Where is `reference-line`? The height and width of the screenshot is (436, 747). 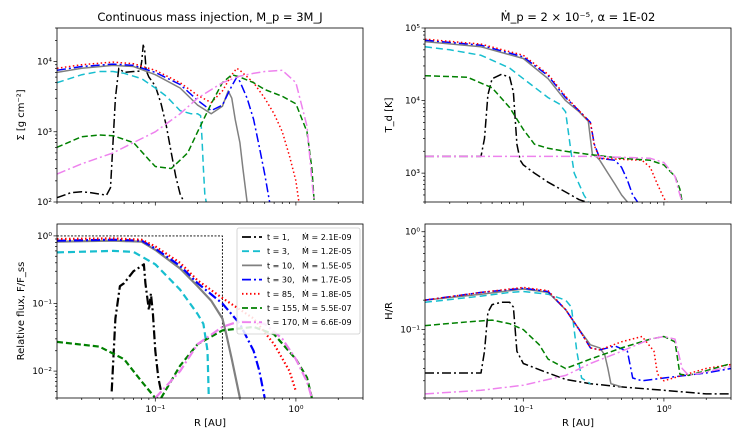 reference-line is located at coordinates (140, 316).